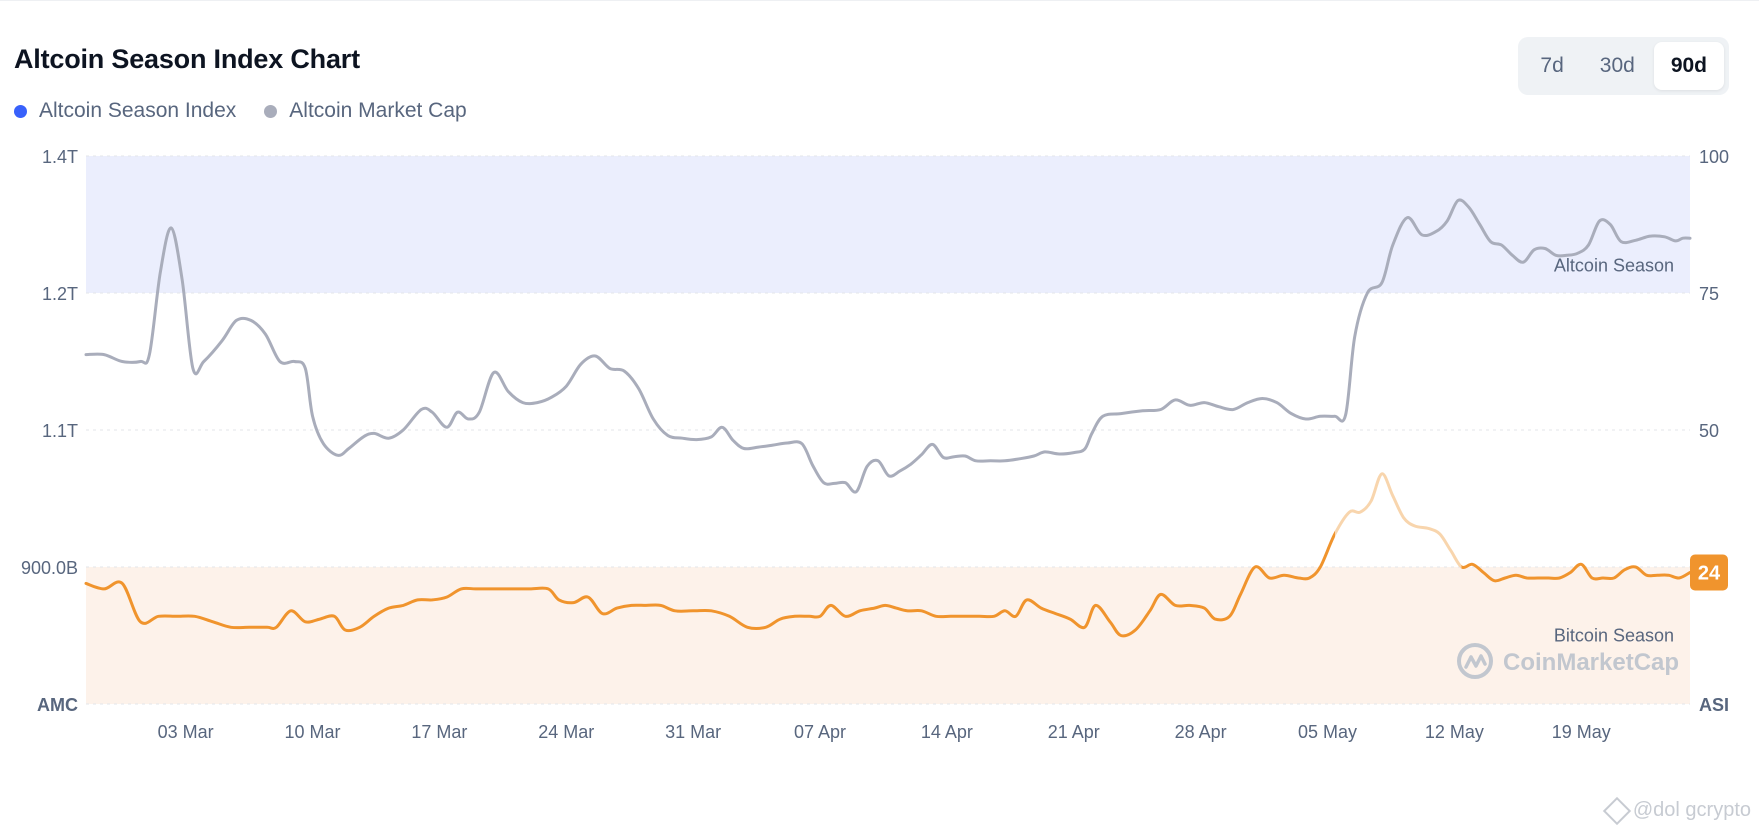  I want to click on legend-dot-index, so click(20, 111).